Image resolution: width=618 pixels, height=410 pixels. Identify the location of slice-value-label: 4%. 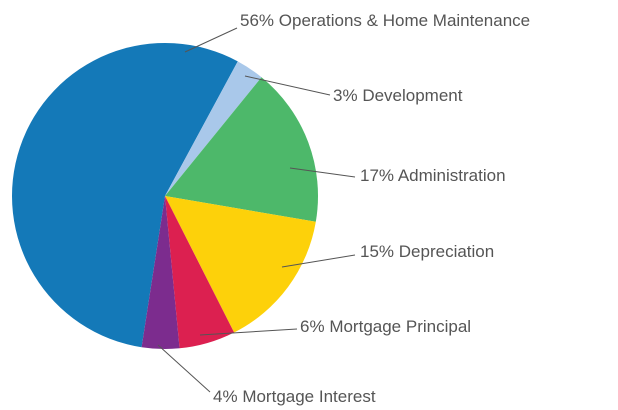
(225, 396).